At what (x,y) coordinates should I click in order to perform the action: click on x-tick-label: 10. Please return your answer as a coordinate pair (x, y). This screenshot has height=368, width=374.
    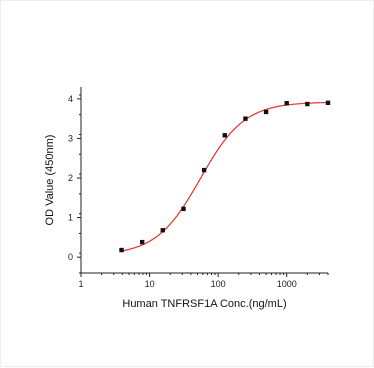
    Looking at the image, I should click on (150, 284).